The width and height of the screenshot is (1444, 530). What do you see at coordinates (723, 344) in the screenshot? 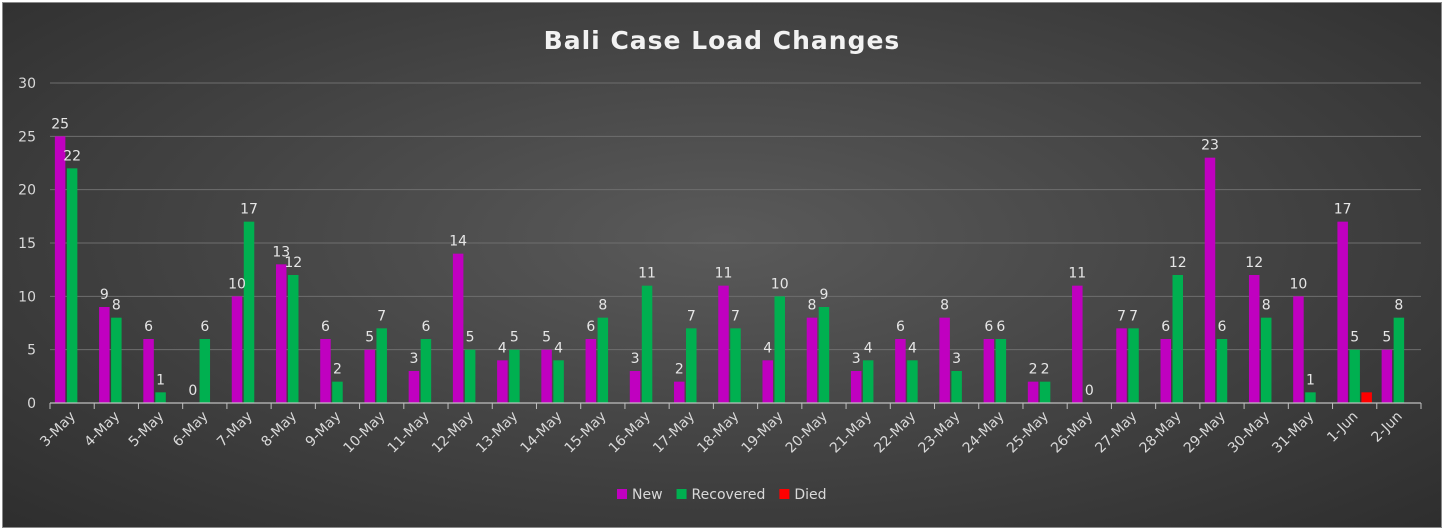
I see `bar-new-18-May` at bounding box center [723, 344].